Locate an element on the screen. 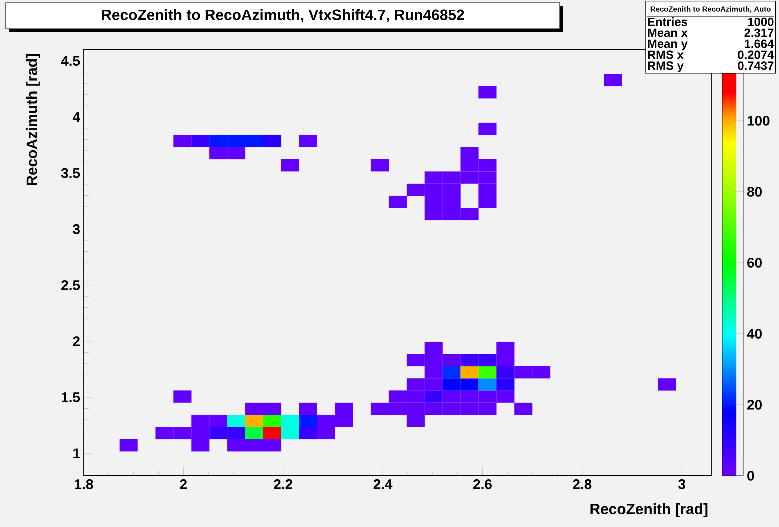 This screenshot has width=779, height=527. annotation: RMS y is located at coordinates (666, 67).